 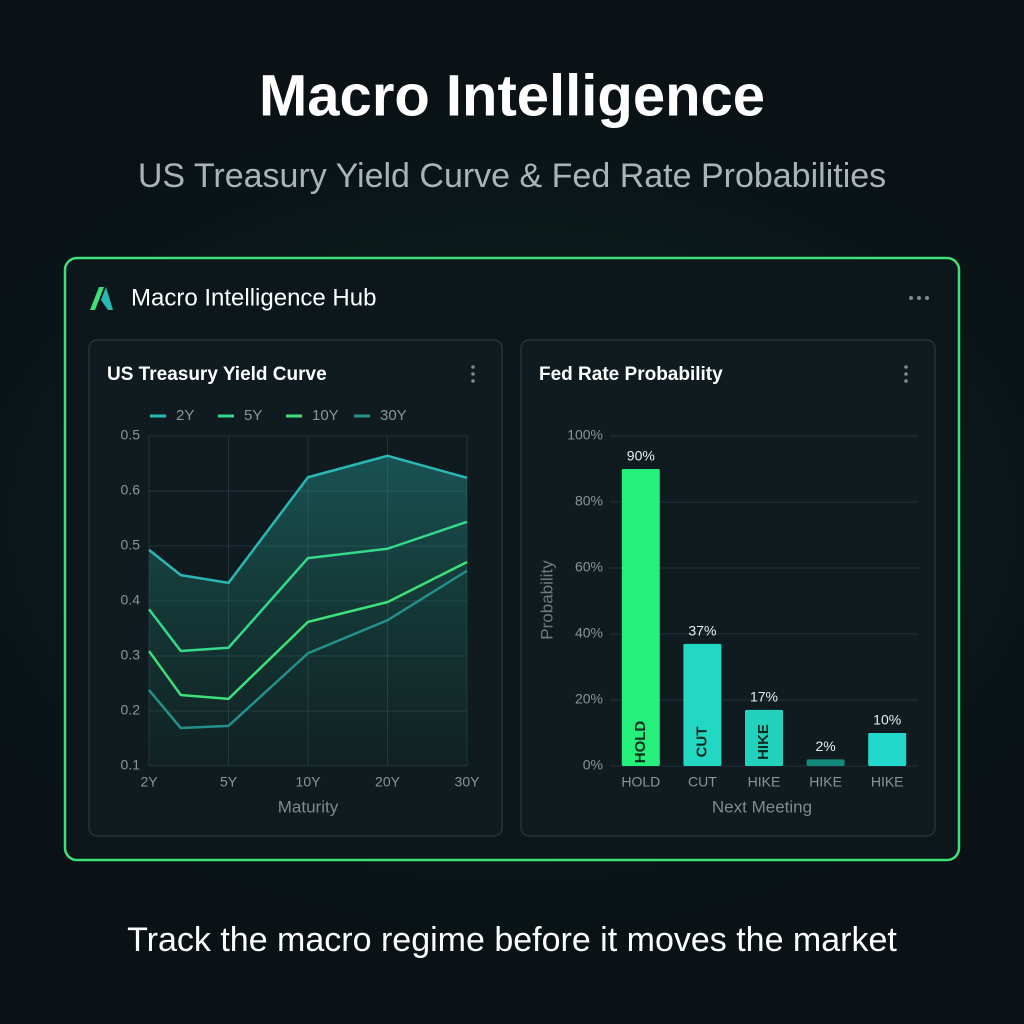 What do you see at coordinates (468, 782) in the screenshot?
I see `x-tick-label: 30Y` at bounding box center [468, 782].